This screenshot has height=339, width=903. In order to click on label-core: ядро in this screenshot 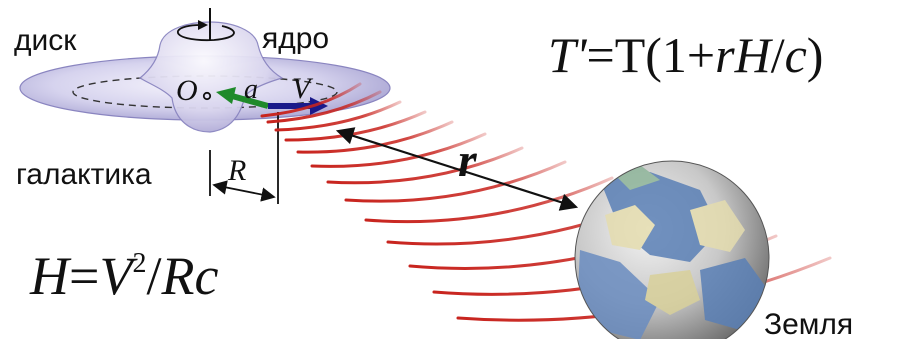, I will do `click(295, 38)`.